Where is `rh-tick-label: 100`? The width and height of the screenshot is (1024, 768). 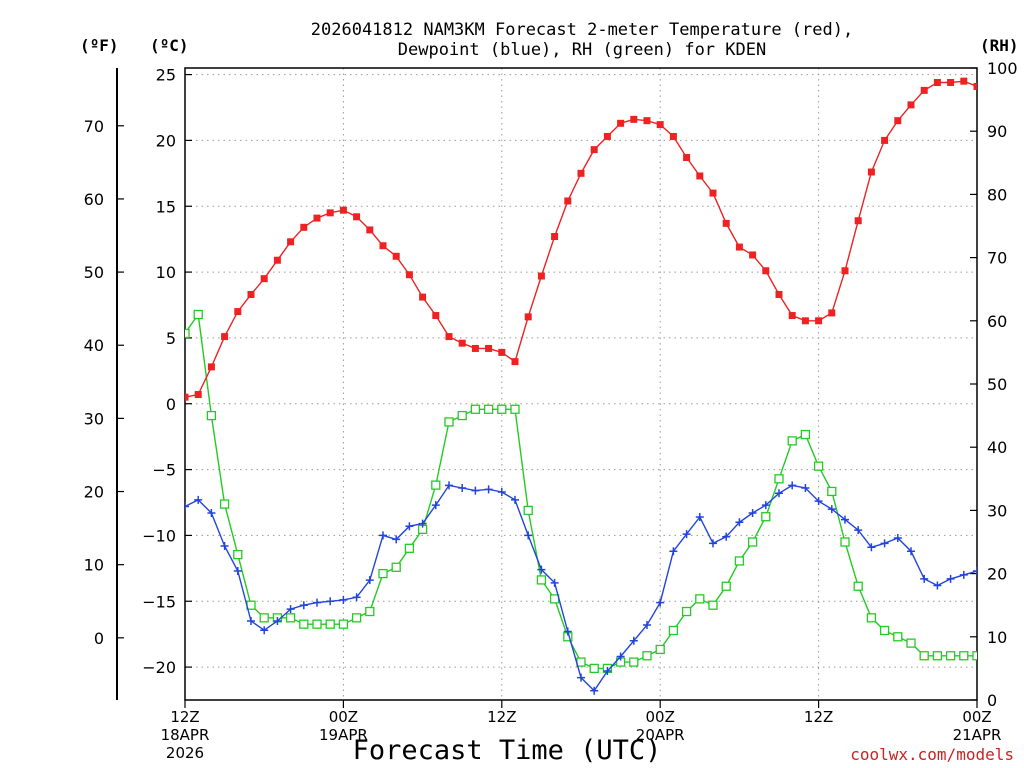 rh-tick-label: 100 is located at coordinates (1002, 68).